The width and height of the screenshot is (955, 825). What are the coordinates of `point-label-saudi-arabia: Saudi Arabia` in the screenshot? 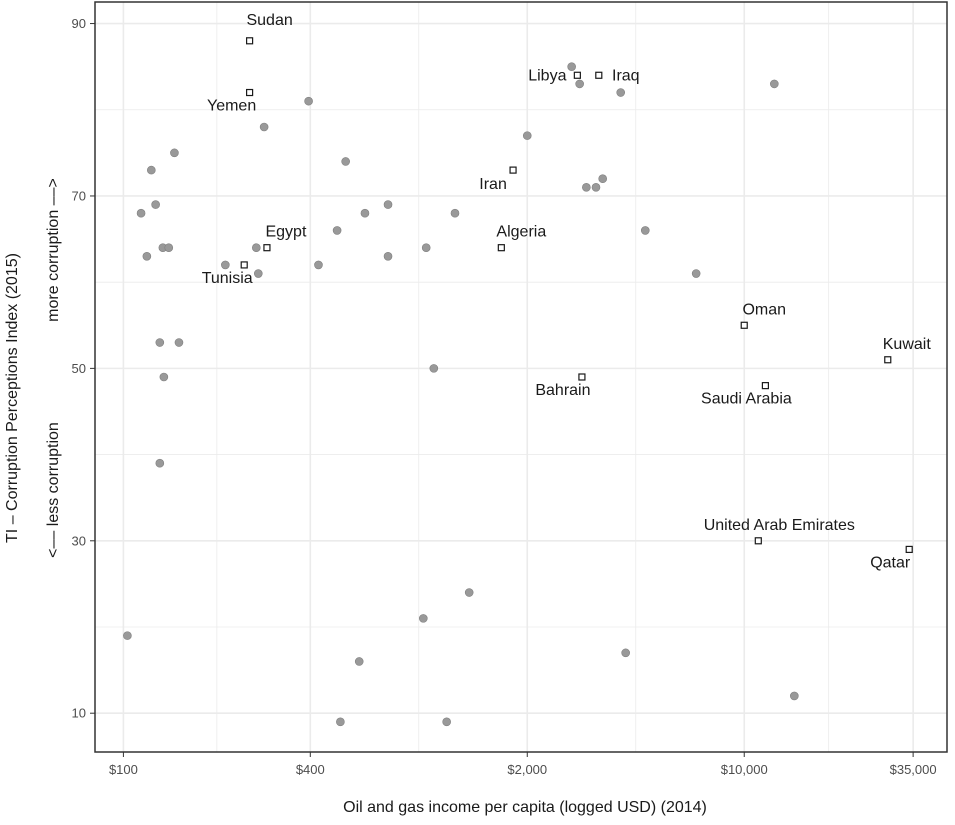 It's located at (746, 399).